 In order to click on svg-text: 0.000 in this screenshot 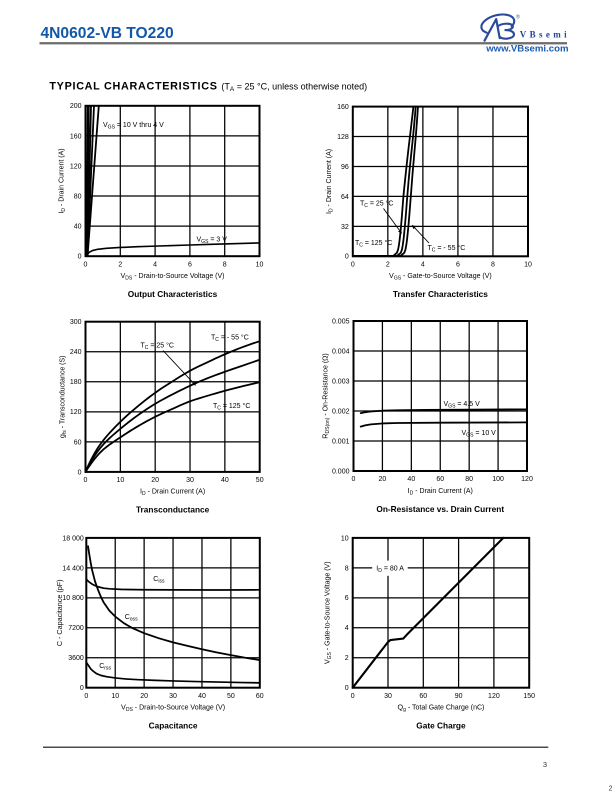, I will do `click(341, 471)`.